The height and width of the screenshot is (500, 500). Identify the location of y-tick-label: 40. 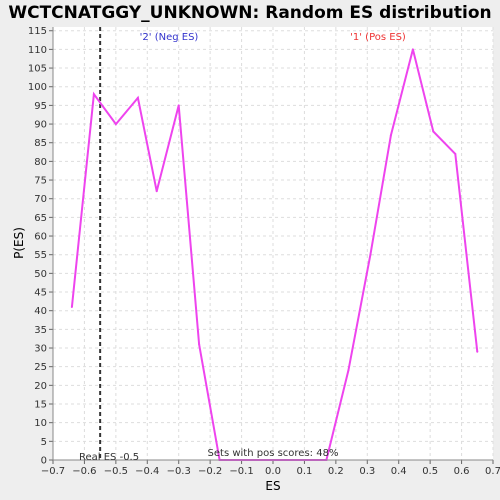
(40, 311).